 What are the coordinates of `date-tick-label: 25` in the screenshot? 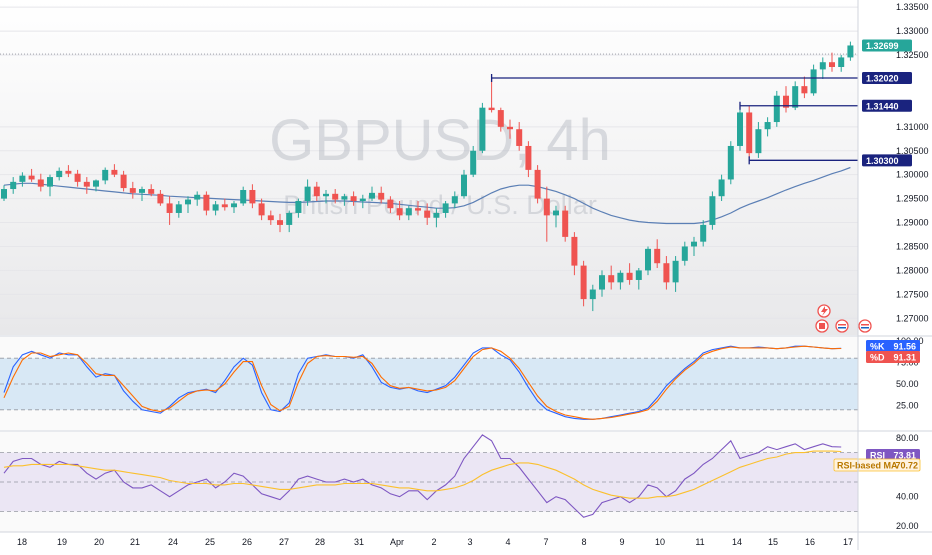 It's located at (210, 542).